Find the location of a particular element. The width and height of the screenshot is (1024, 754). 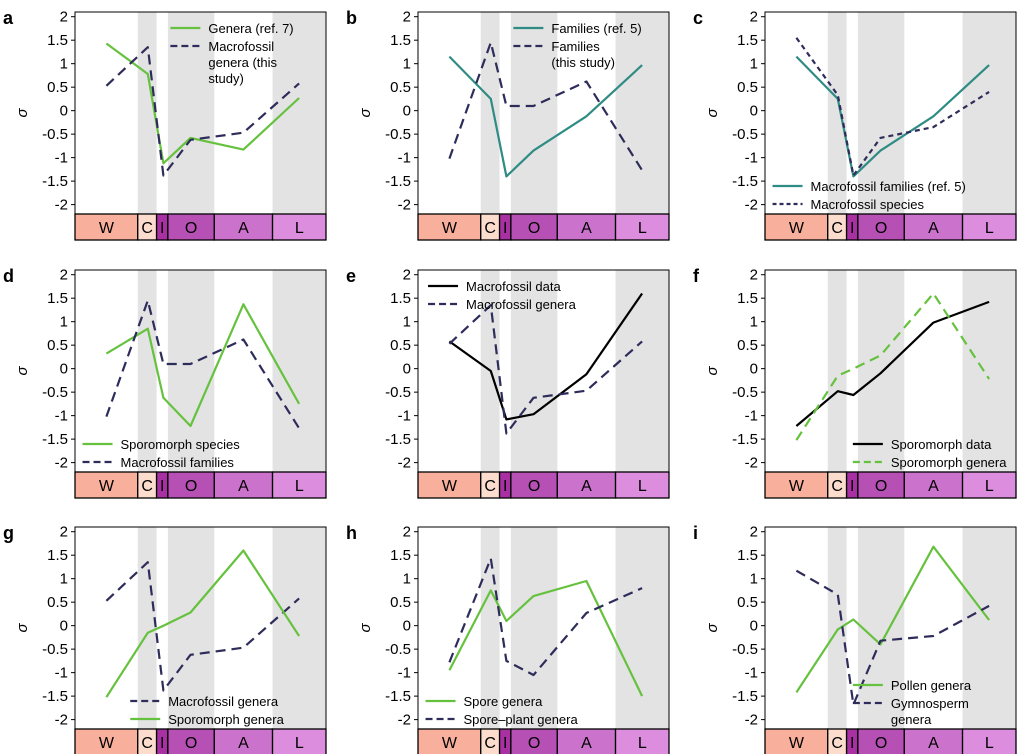

y-tick-label-i-2: 1 is located at coordinates (754, 579).